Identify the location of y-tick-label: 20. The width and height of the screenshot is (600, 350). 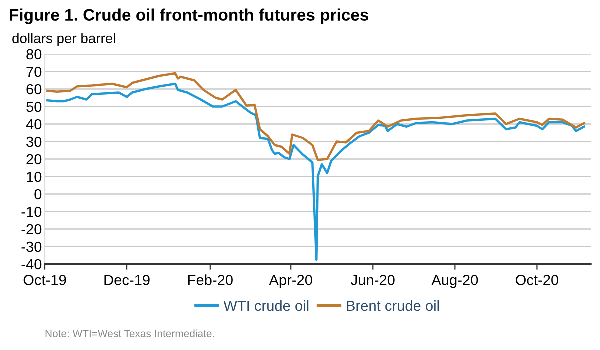
(34, 159).